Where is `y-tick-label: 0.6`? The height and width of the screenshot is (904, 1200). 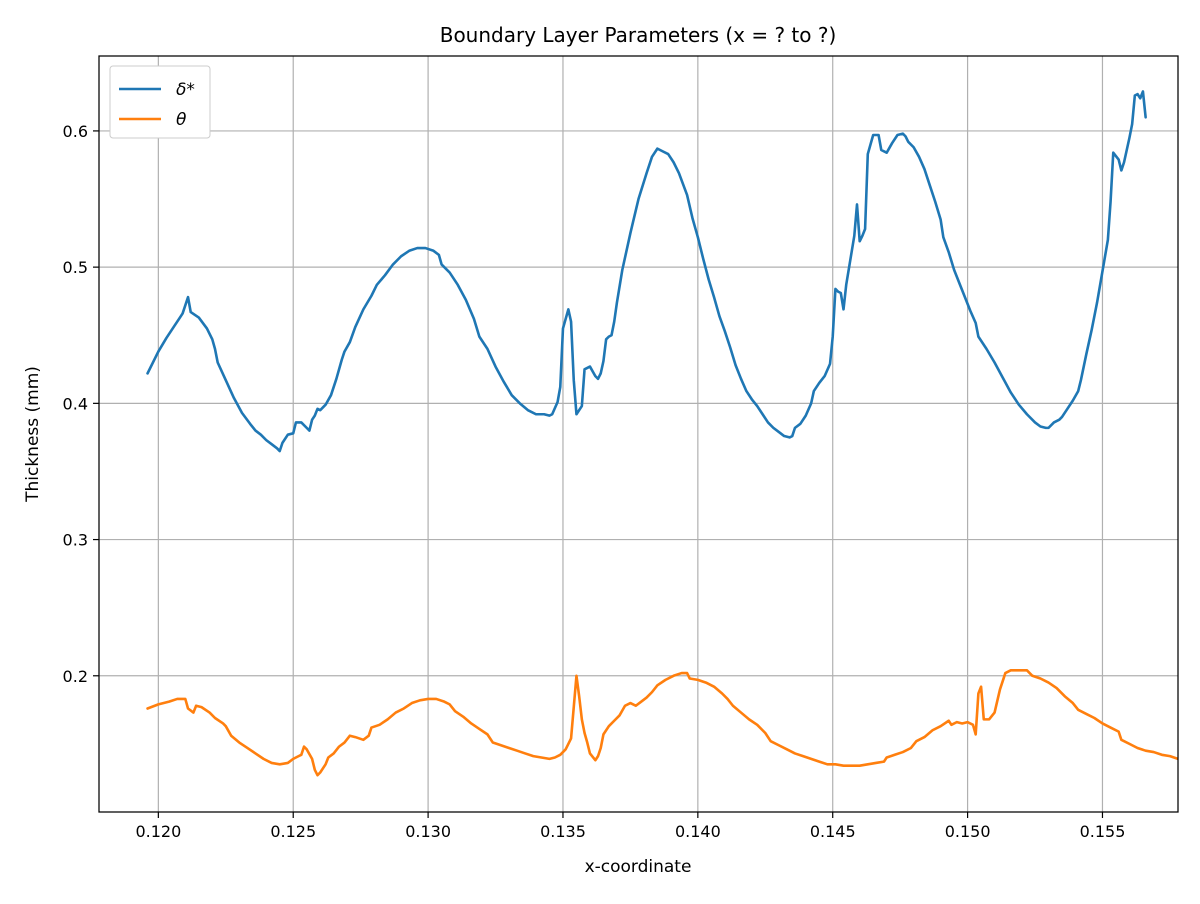
y-tick-label: 0.6 is located at coordinates (75, 131).